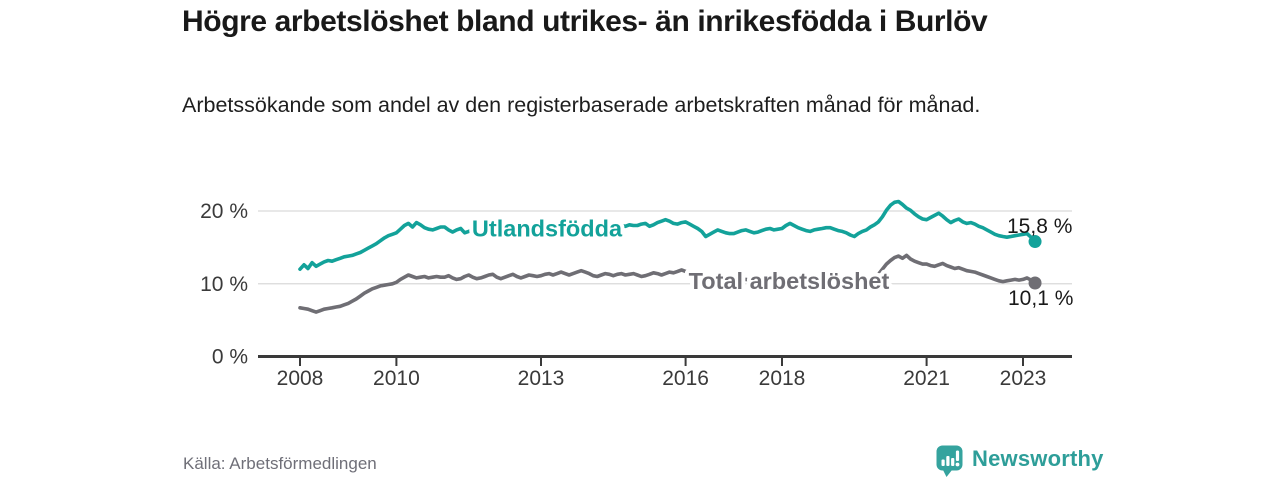 This screenshot has width=1280, height=480. What do you see at coordinates (224, 211) in the screenshot?
I see `y-axis-label-20: 20 %` at bounding box center [224, 211].